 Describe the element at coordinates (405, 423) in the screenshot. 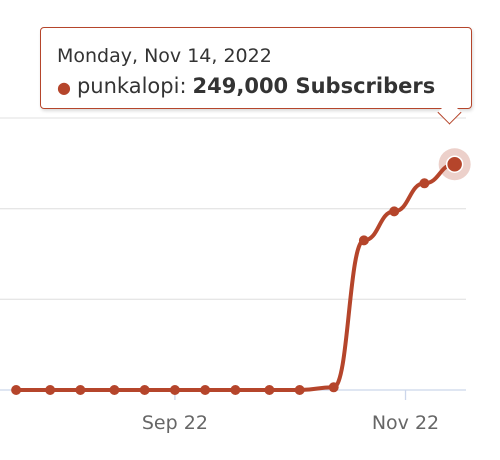

I see `x-tick-label: Nov 22` at that location.